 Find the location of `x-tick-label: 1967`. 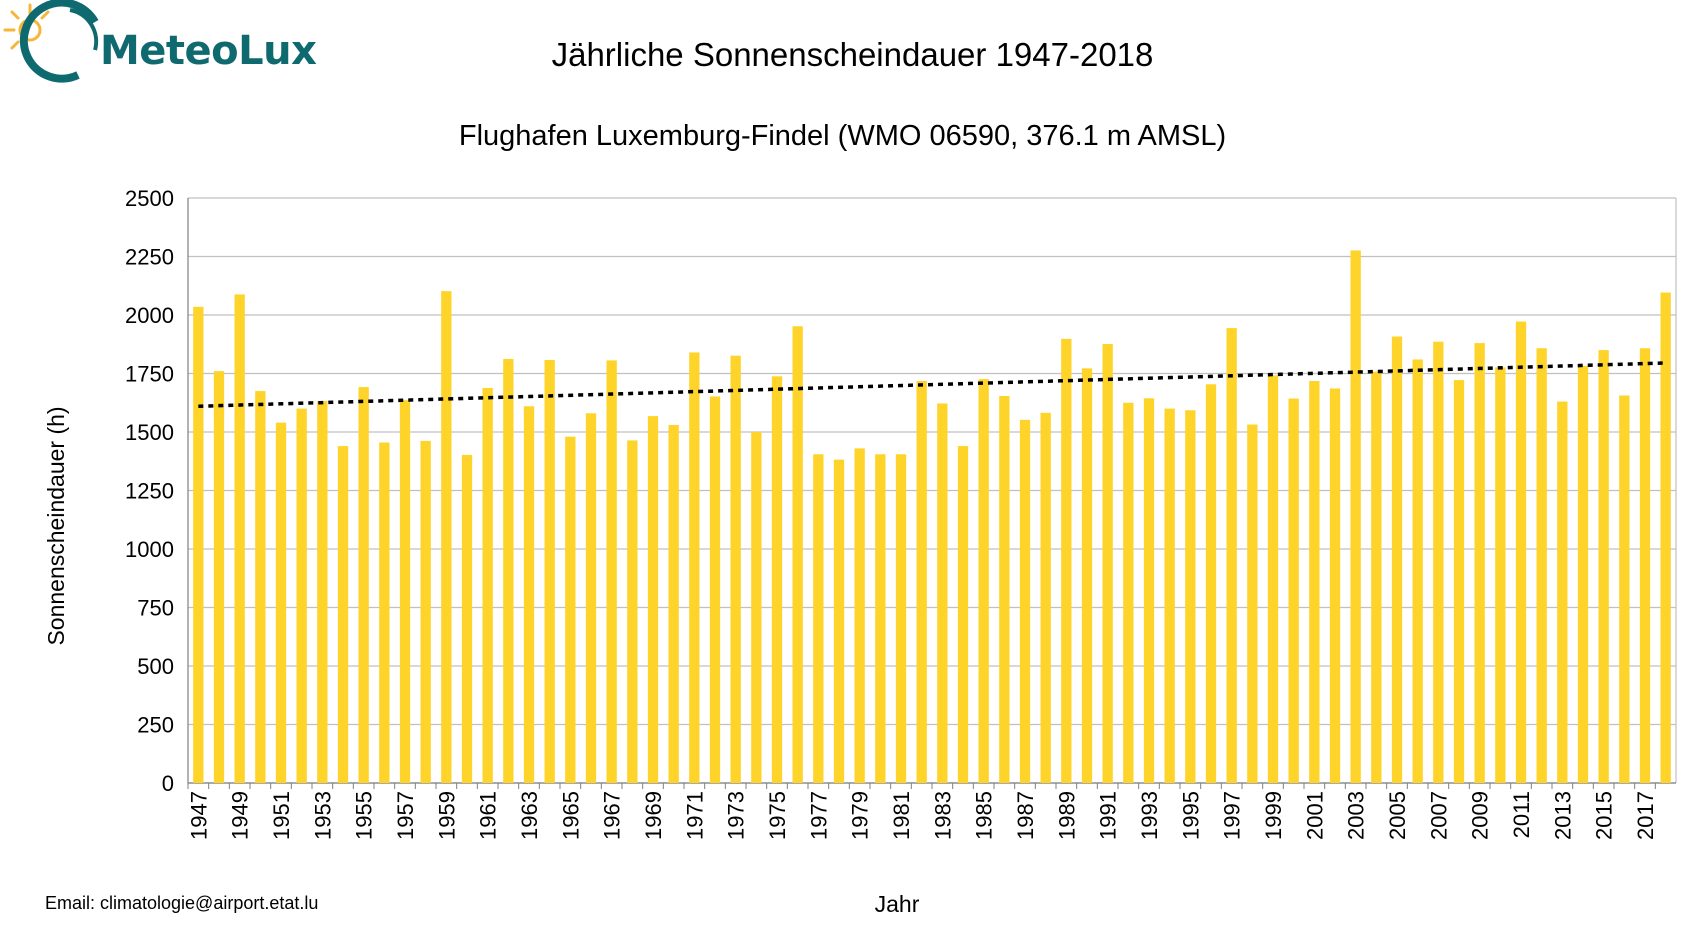

x-tick-label: 1967 is located at coordinates (612, 815).